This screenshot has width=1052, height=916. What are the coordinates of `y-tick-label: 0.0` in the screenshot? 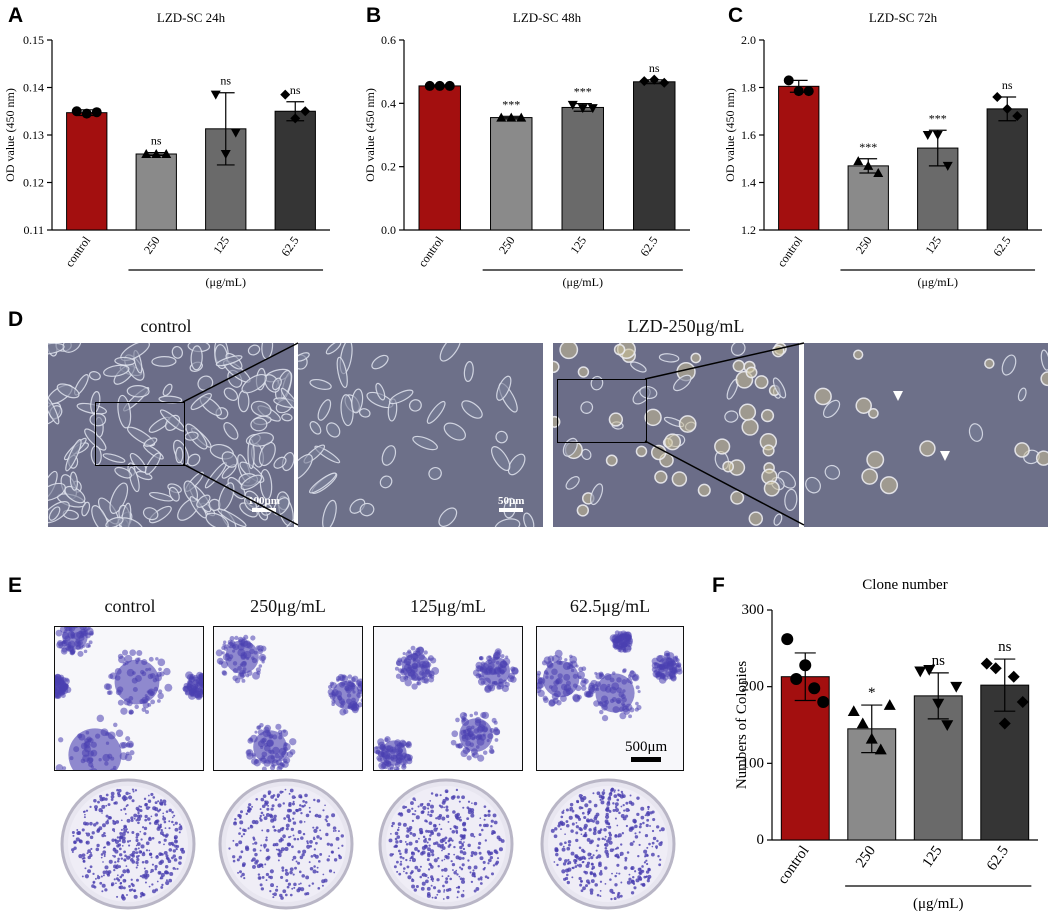 It's located at (388, 230).